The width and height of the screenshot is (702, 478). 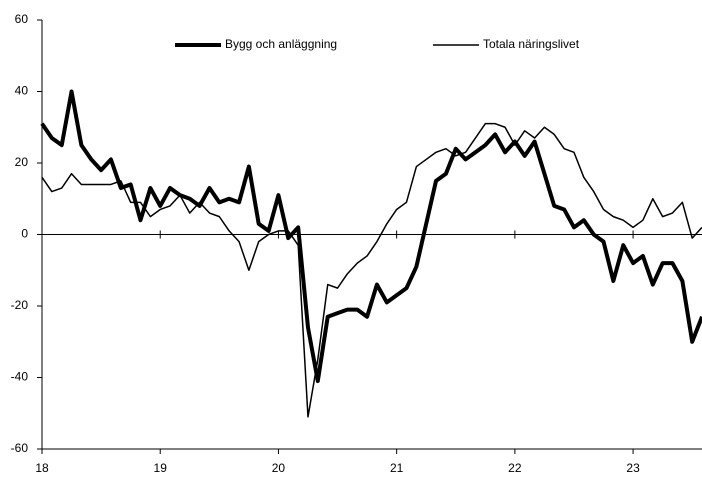 I want to click on x-tick-label: 21, so click(x=397, y=468).